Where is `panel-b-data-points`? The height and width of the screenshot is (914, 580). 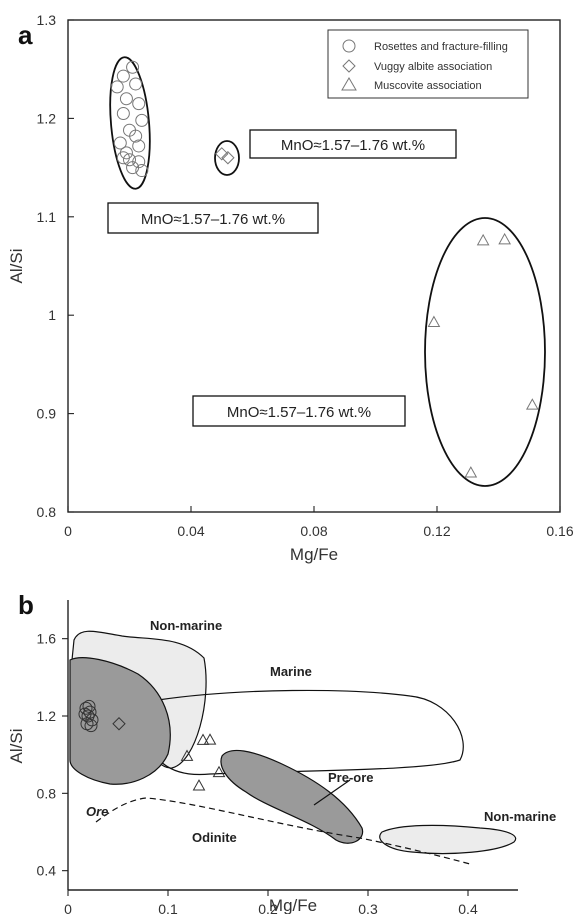
panel-b-data-points is located at coordinates (152, 745).